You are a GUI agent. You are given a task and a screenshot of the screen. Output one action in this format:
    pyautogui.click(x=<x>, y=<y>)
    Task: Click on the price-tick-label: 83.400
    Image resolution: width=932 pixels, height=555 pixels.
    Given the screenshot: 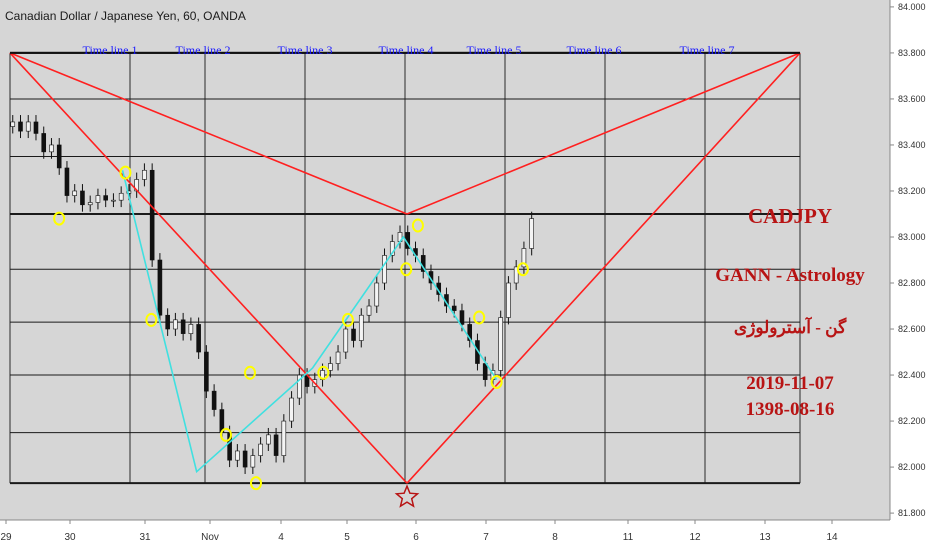 What is the action you would take?
    pyautogui.click(x=912, y=145)
    